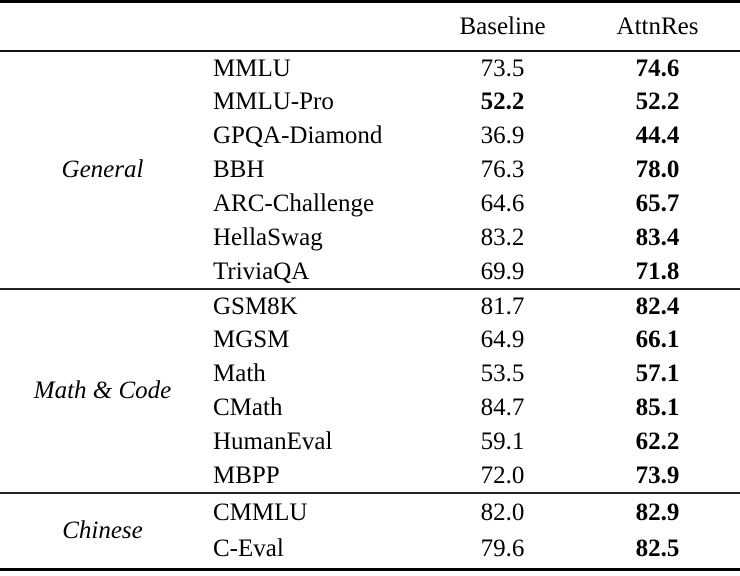  What do you see at coordinates (102, 26) in the screenshot?
I see `header-empty-group-cell` at bounding box center [102, 26].